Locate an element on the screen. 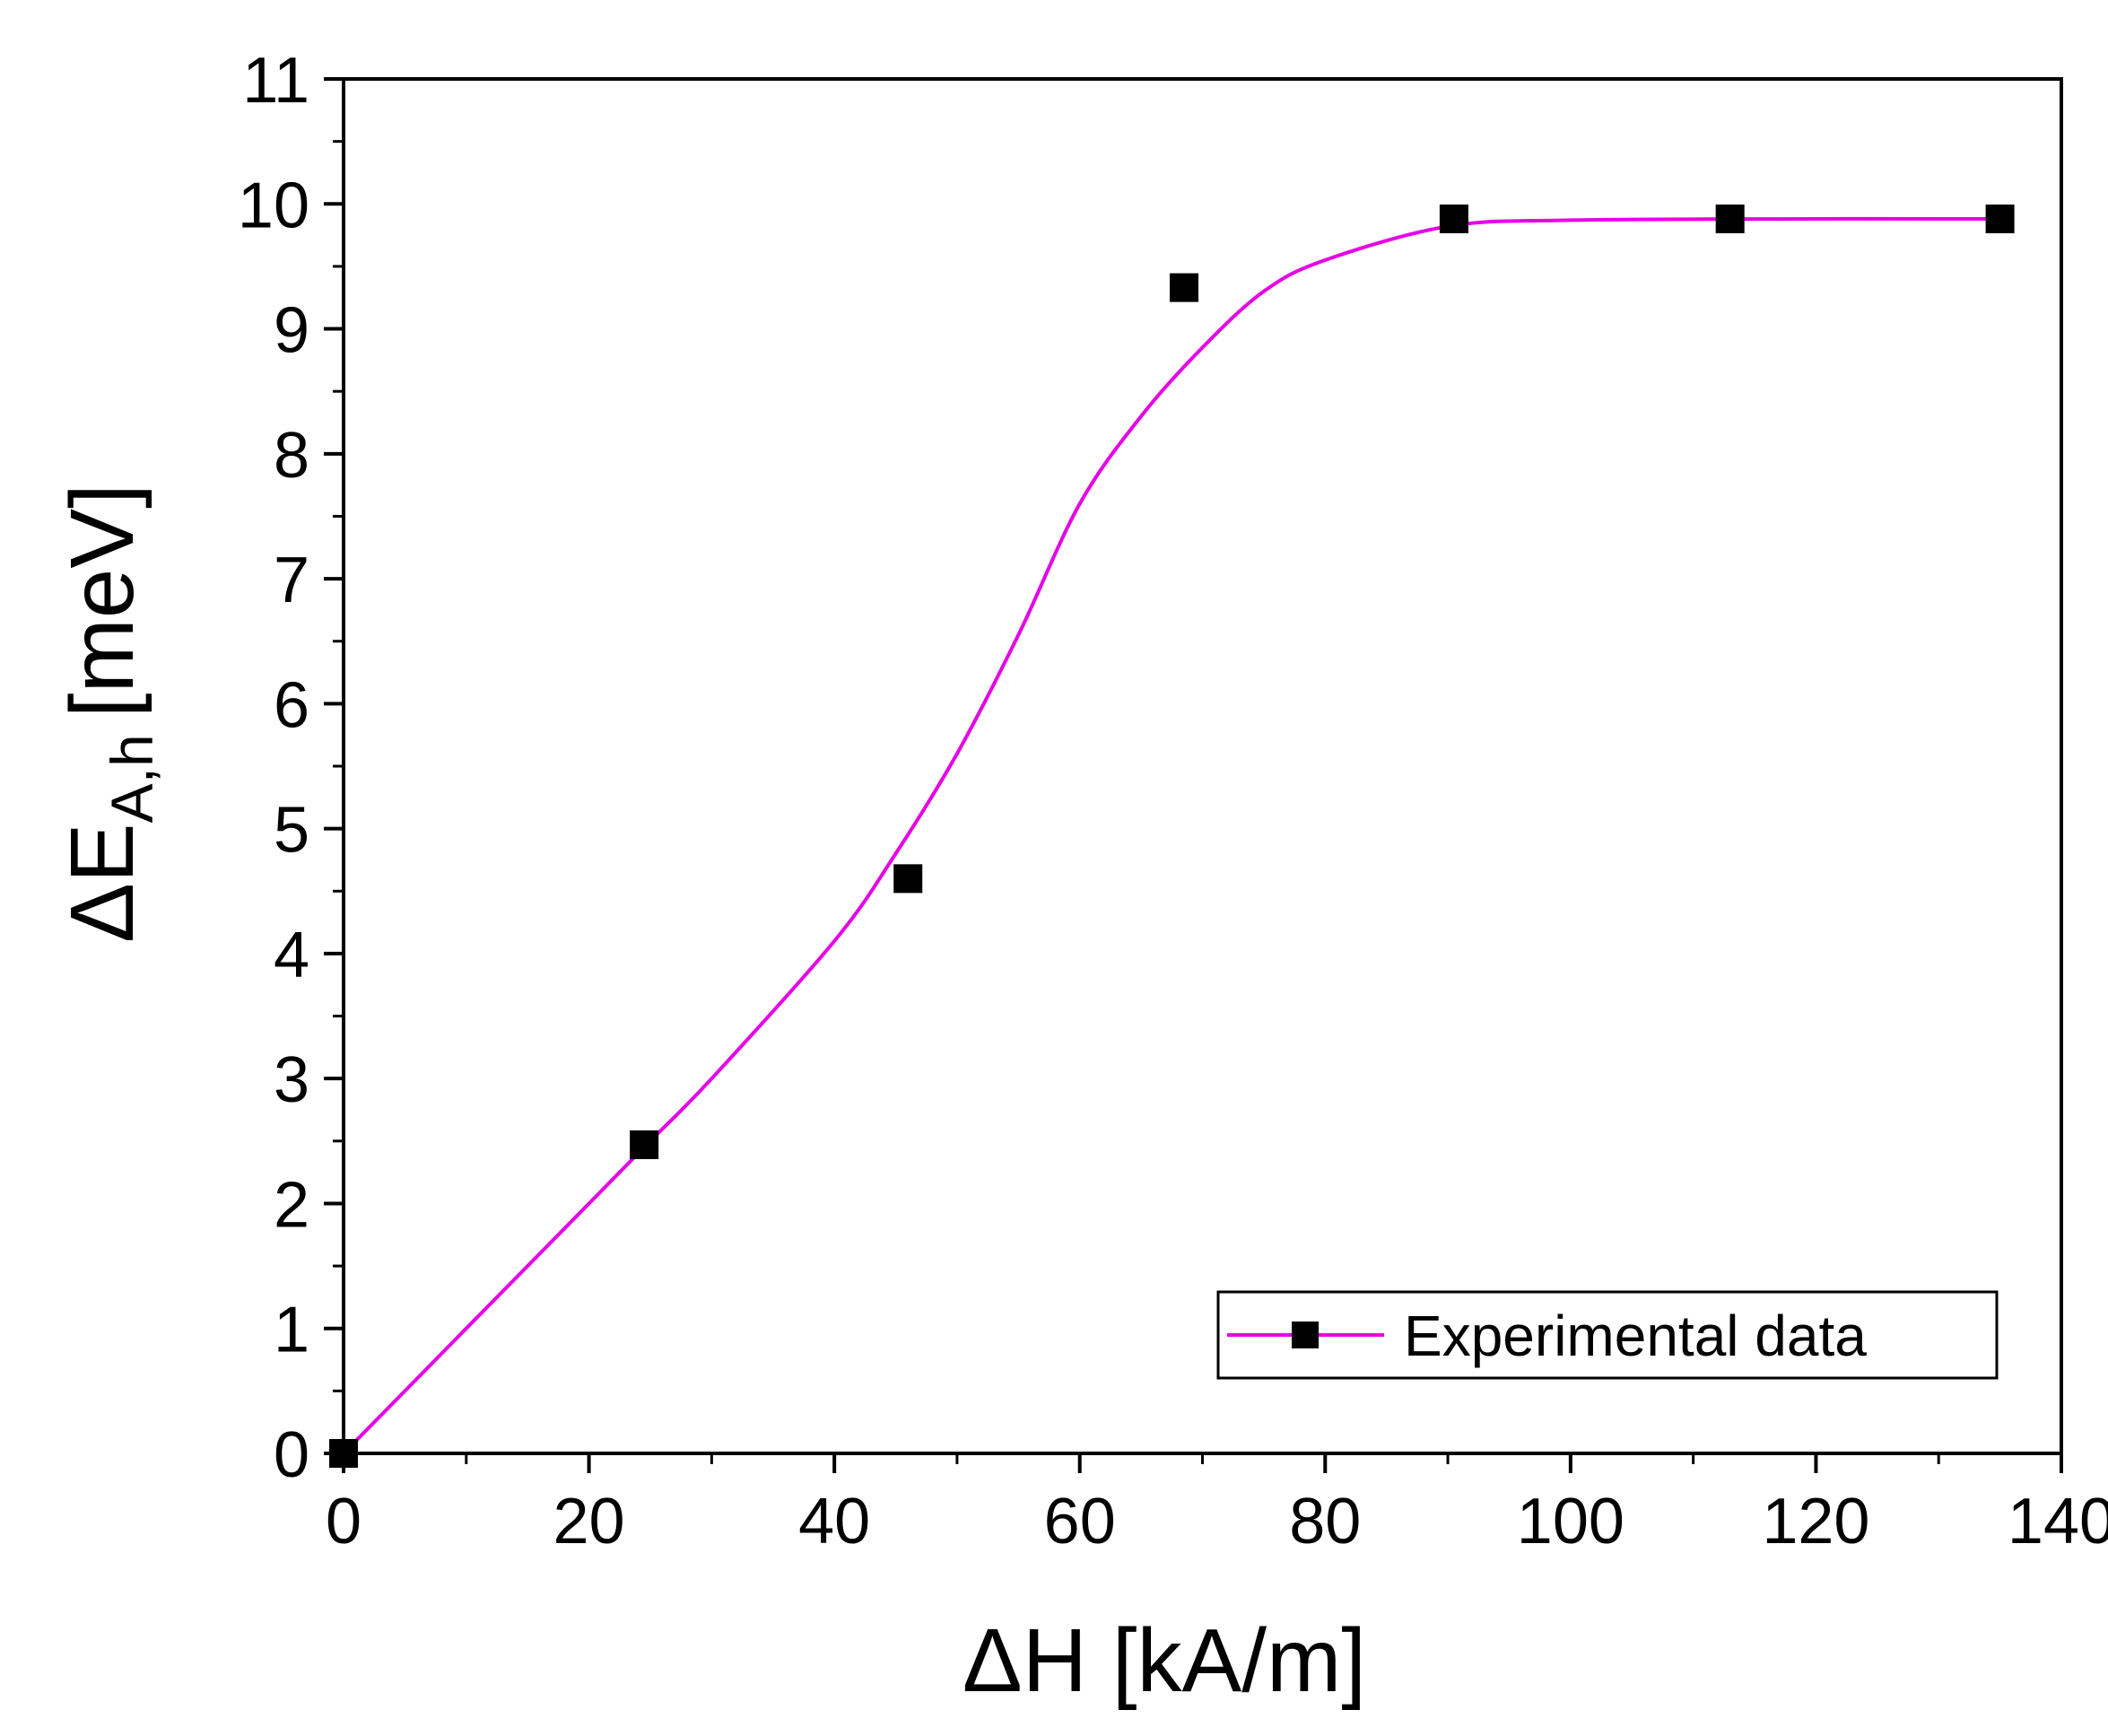 The height and width of the screenshot is (1736, 2108). x-tick-label-7: 140 is located at coordinates (2058, 1521).